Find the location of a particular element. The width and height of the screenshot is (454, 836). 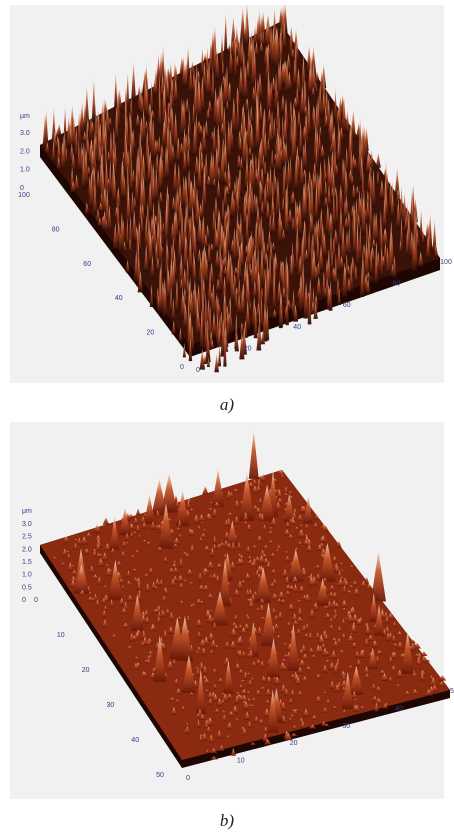

axis-label: 1.0 is located at coordinates (27, 575).